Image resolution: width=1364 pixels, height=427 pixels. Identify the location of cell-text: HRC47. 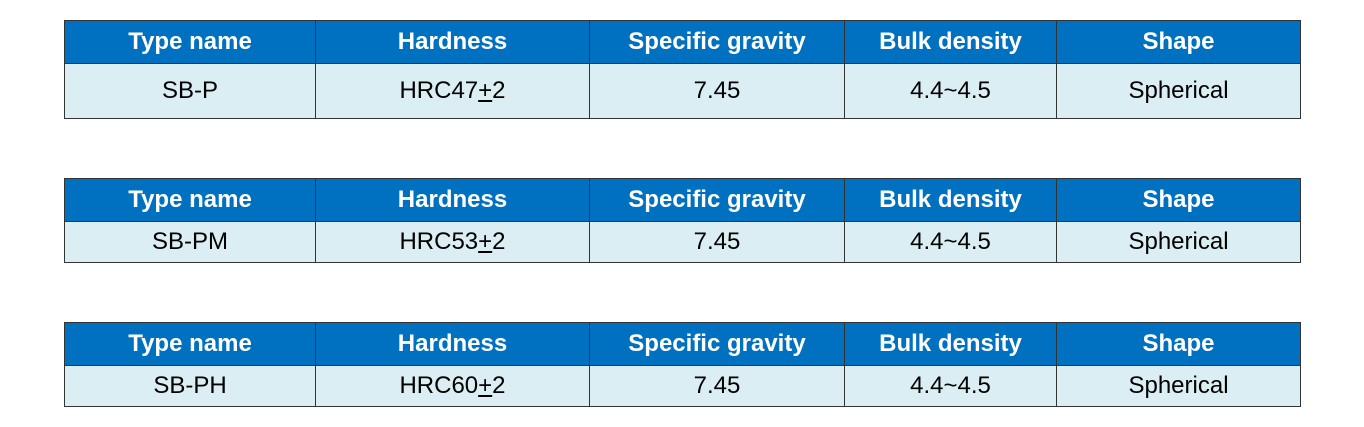
(439, 90).